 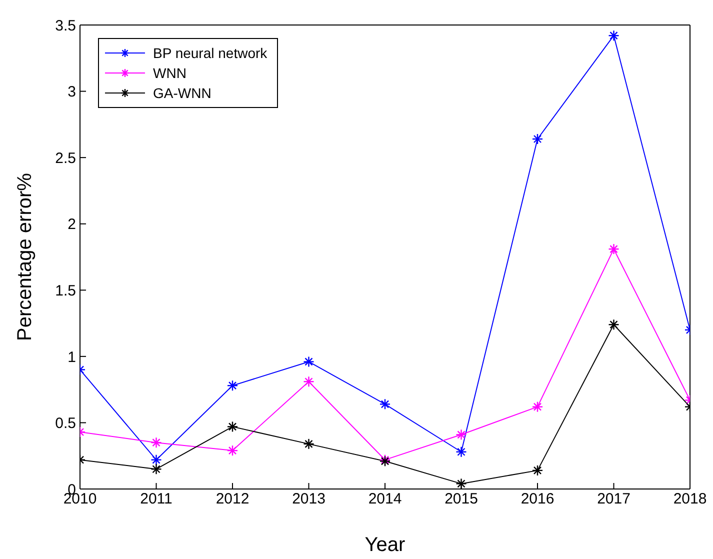 What do you see at coordinates (169, 73) in the screenshot?
I see `legend-label: WNN` at bounding box center [169, 73].